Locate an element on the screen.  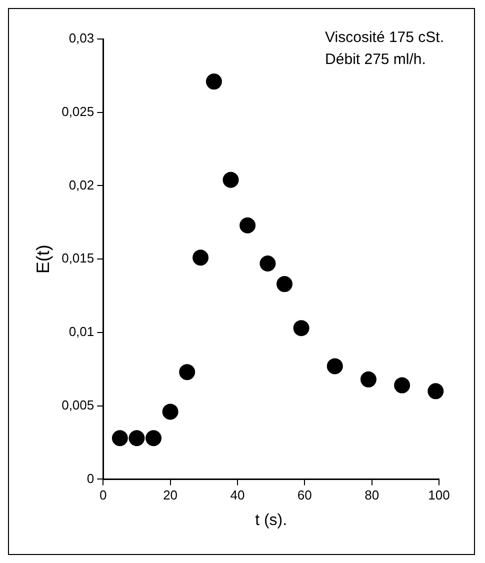
x-tick-label: 40 is located at coordinates (237, 495).